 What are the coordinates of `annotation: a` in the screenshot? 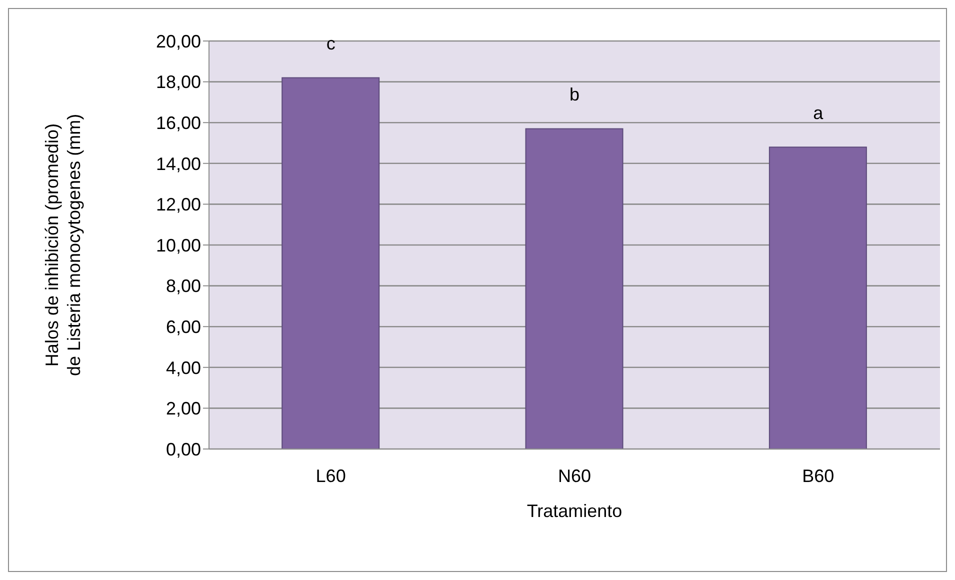 It's located at (818, 113).